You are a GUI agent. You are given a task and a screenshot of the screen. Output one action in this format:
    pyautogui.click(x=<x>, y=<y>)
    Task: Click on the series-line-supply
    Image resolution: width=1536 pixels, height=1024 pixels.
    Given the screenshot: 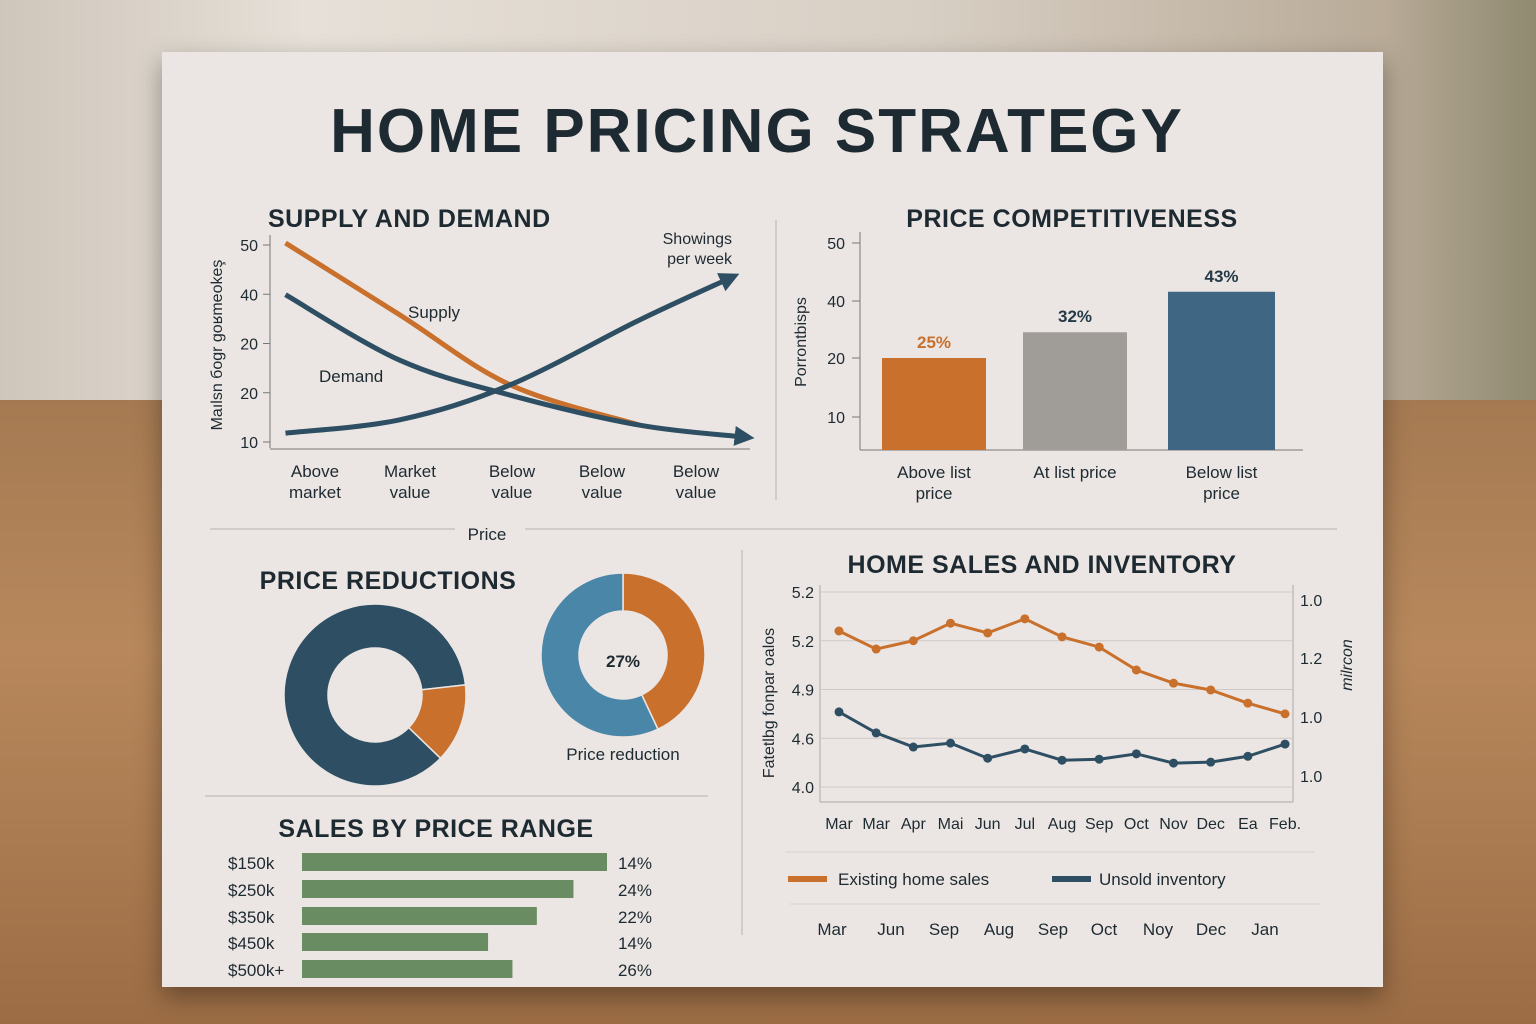 What is the action you would take?
    pyautogui.click(x=462, y=334)
    